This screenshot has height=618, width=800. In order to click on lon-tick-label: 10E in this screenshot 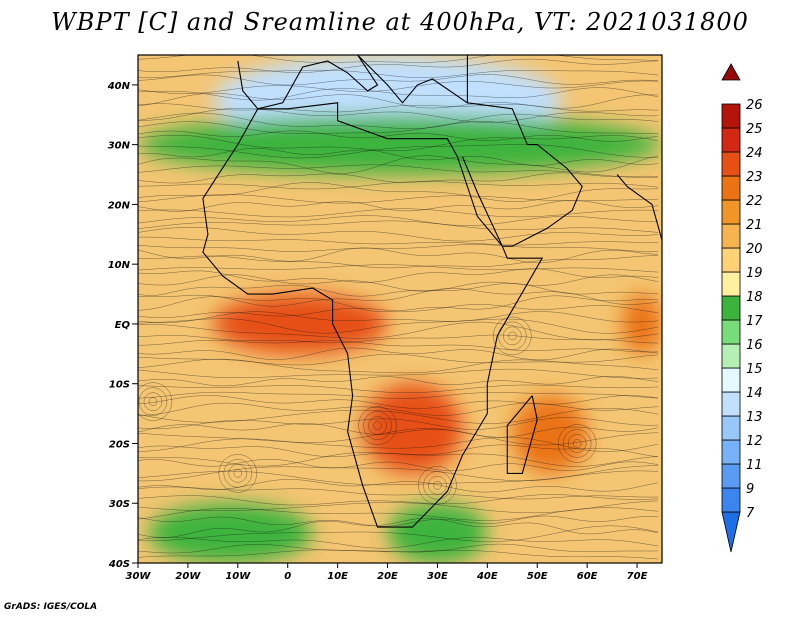, I will do `click(337, 576)`.